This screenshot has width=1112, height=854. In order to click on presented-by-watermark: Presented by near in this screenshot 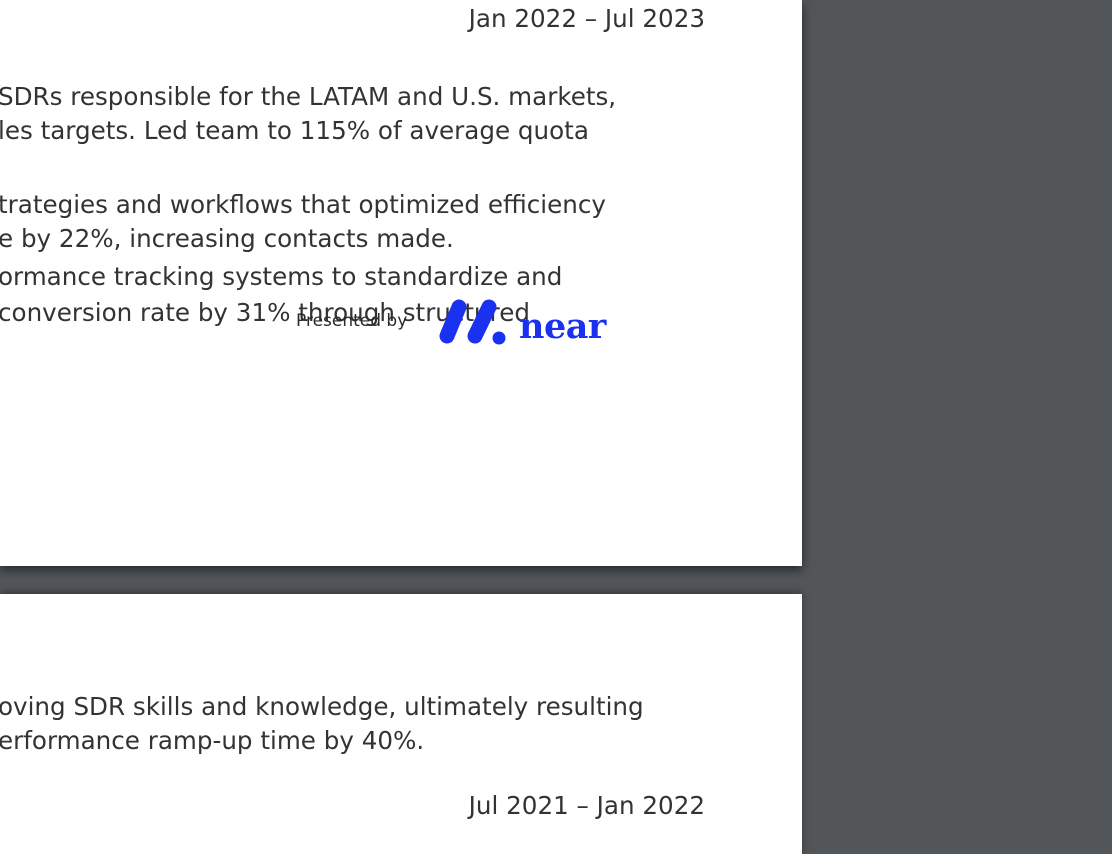, I will do `click(456, 323)`.